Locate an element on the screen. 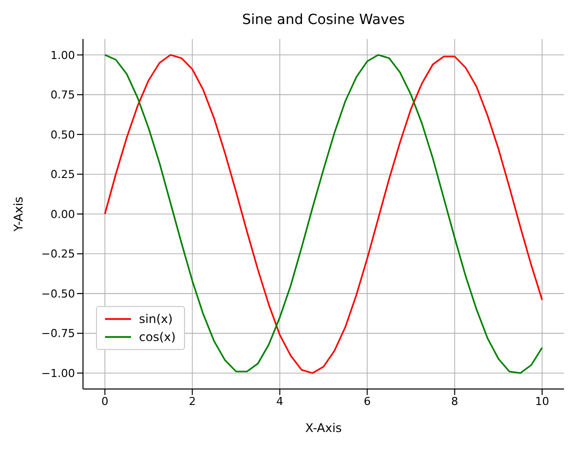  x-tick-label: 4 is located at coordinates (280, 401).